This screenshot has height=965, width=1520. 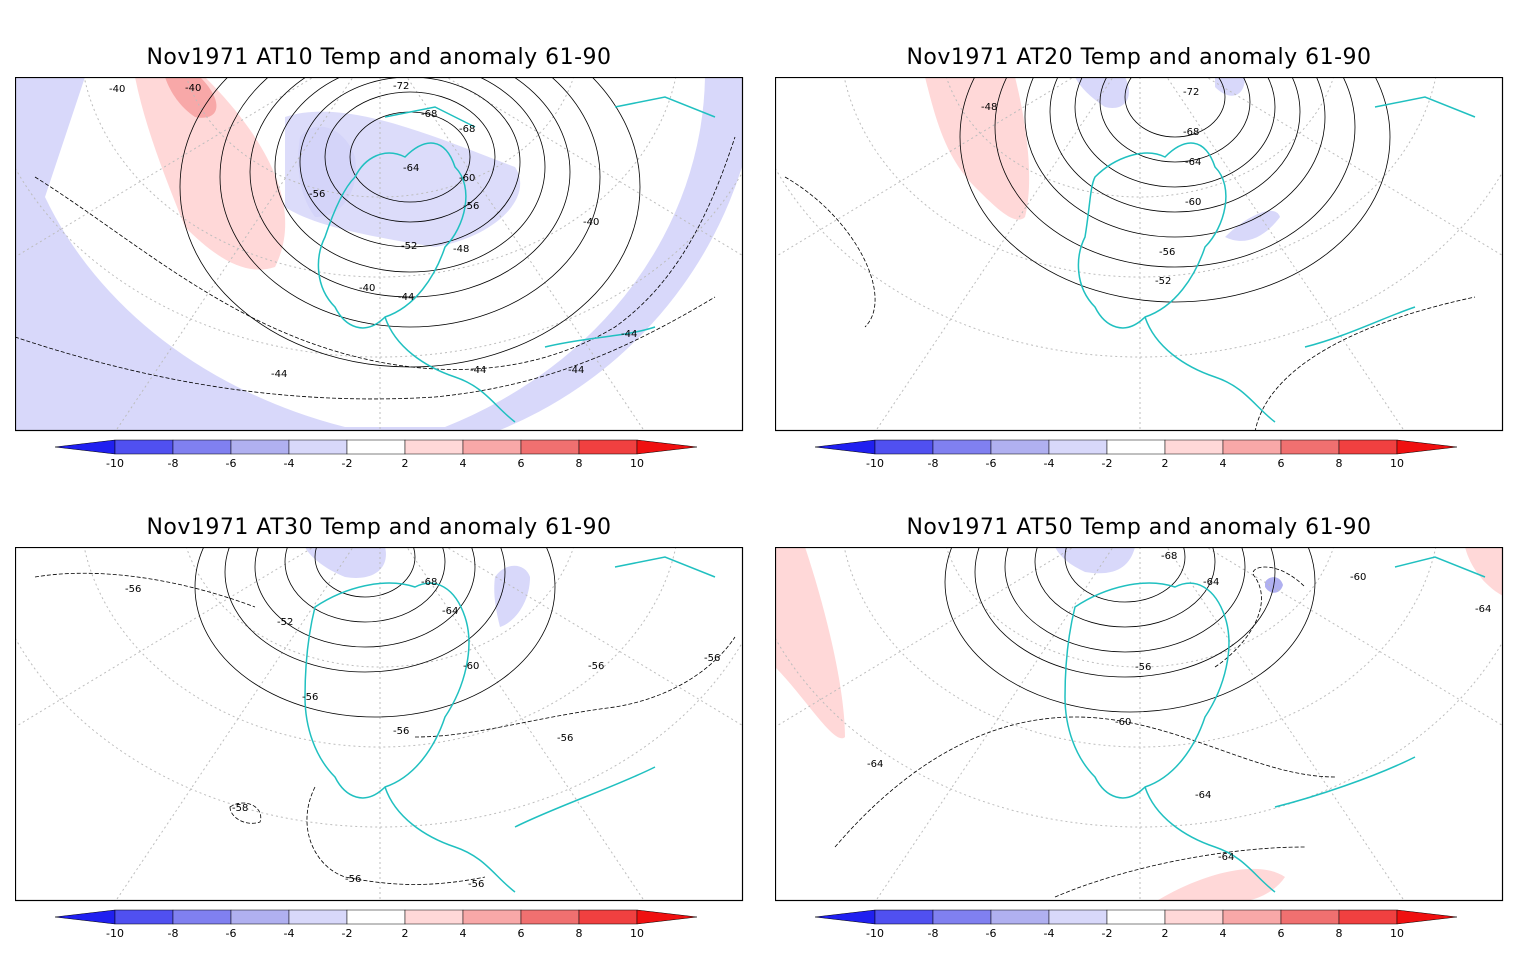 I want to click on contour-label: -40, so click(x=117, y=89).